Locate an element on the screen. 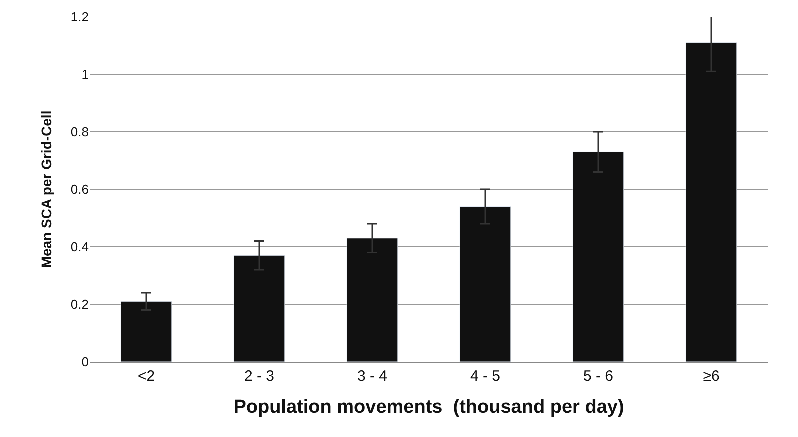 The width and height of the screenshot is (798, 437). y-tick-label: 0.6 is located at coordinates (79, 190).